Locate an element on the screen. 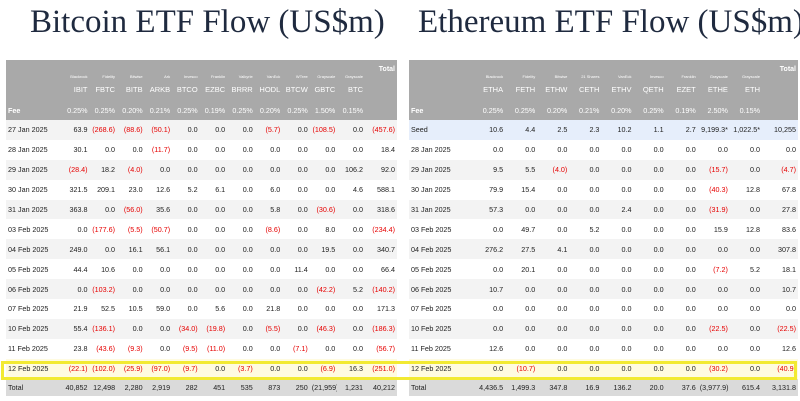 The width and height of the screenshot is (800, 401). flow-cell: (136.1) is located at coordinates (103, 328).